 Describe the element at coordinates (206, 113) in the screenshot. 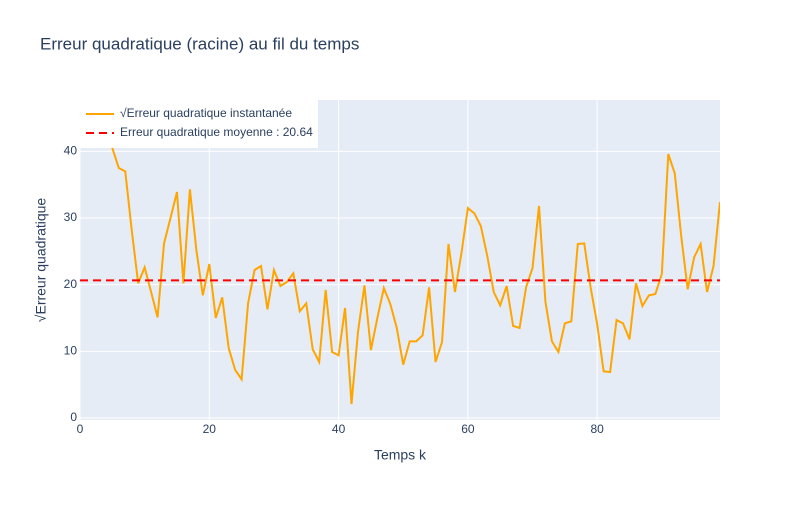

I see `legend-label: √Erreur quadratique instantanée` at that location.